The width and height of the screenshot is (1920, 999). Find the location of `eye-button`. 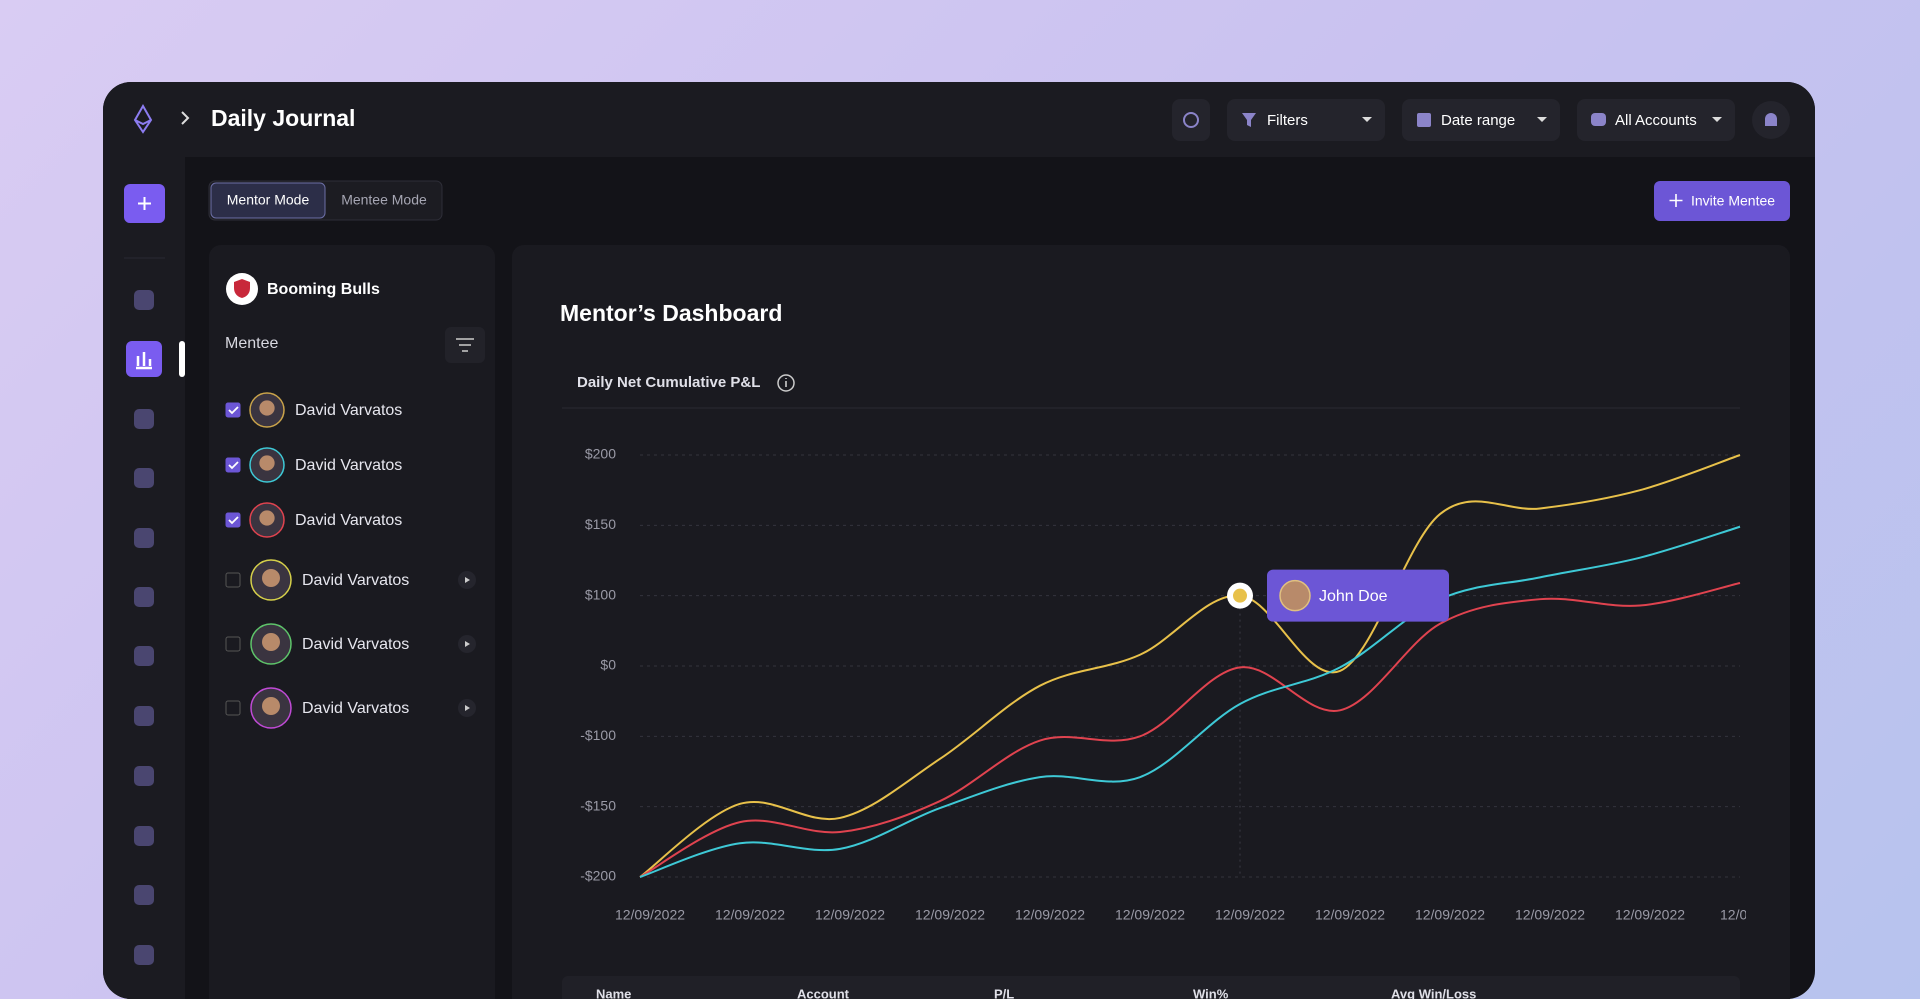

eye-button is located at coordinates (1191, 120).